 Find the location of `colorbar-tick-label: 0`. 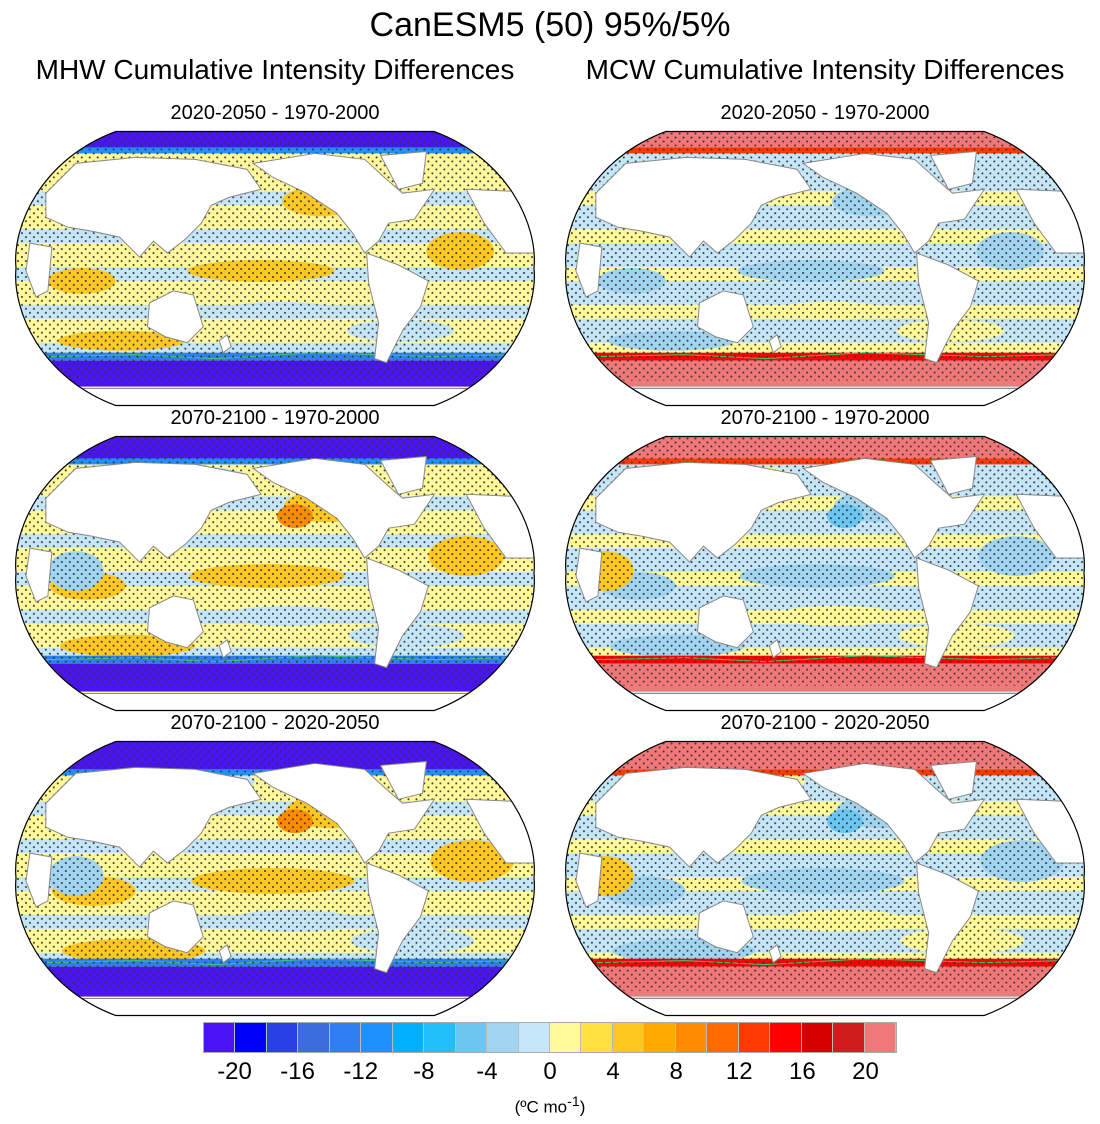

colorbar-tick-label: 0 is located at coordinates (550, 1071).